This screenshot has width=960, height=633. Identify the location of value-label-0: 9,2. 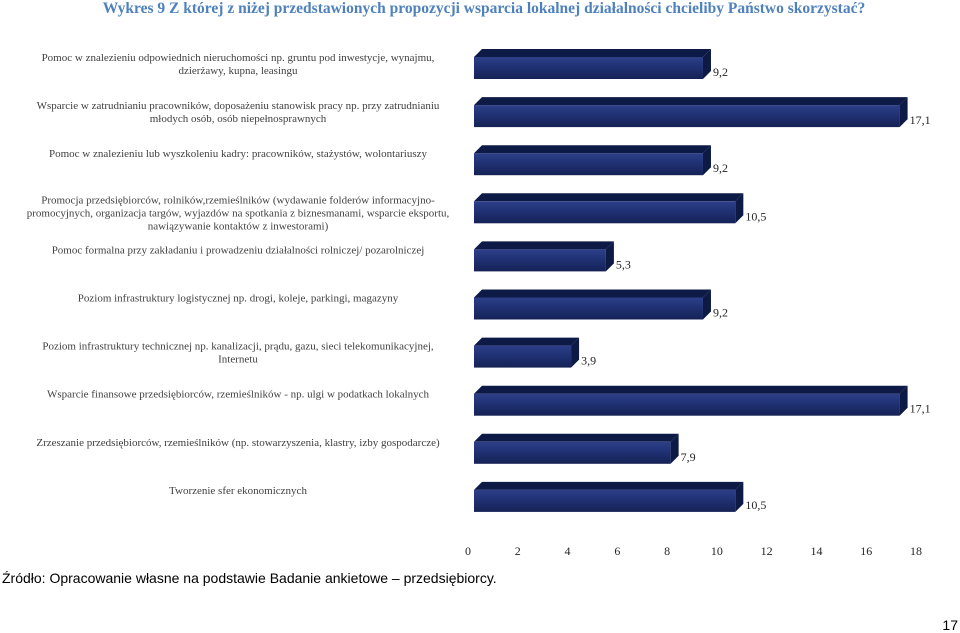
(720, 72).